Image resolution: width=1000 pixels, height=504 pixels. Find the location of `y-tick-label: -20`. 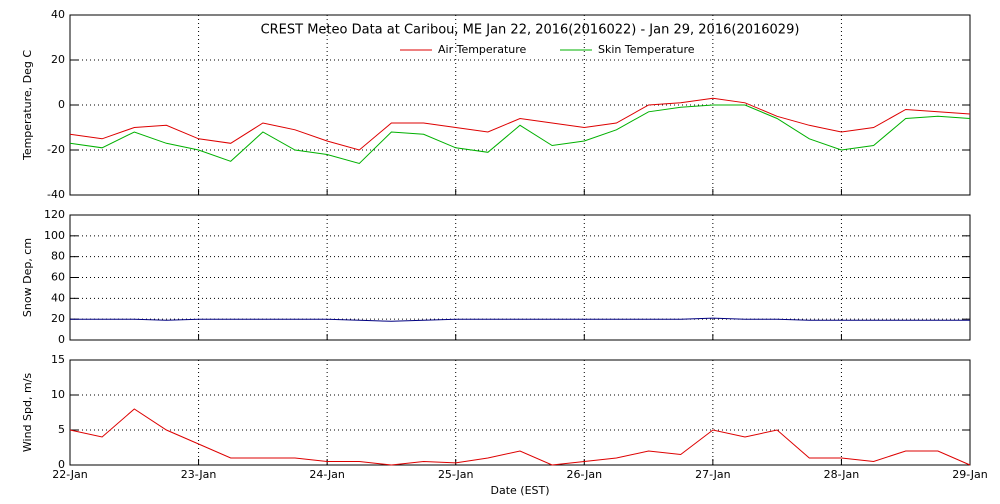

y-tick-label: -20 is located at coordinates (56, 149).